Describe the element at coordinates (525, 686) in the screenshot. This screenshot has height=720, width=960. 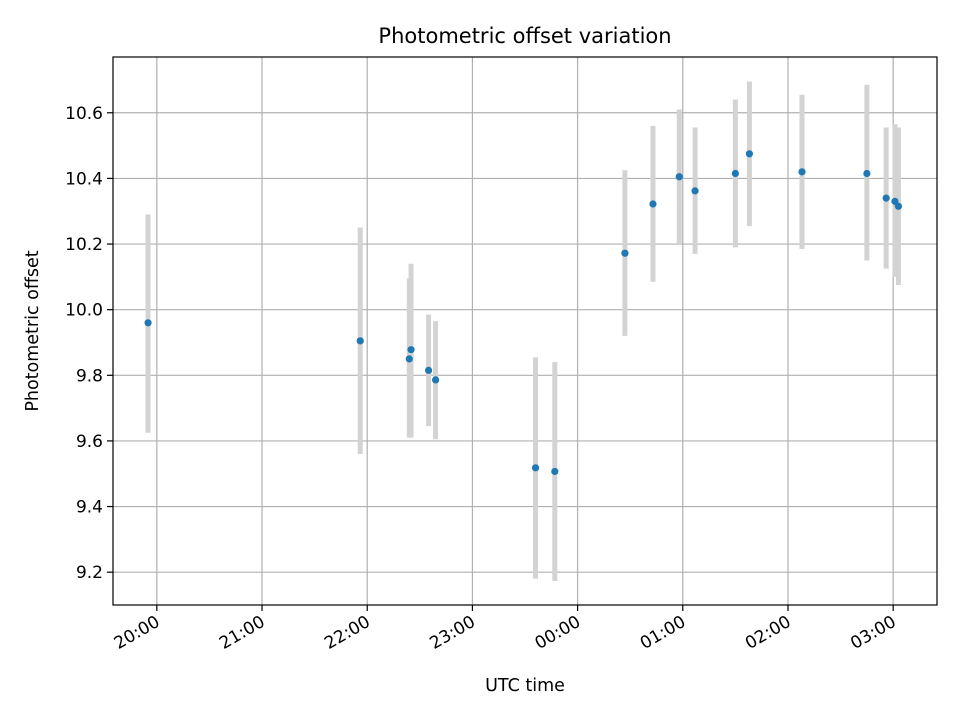
I see `x-axis-label: UTC time` at that location.